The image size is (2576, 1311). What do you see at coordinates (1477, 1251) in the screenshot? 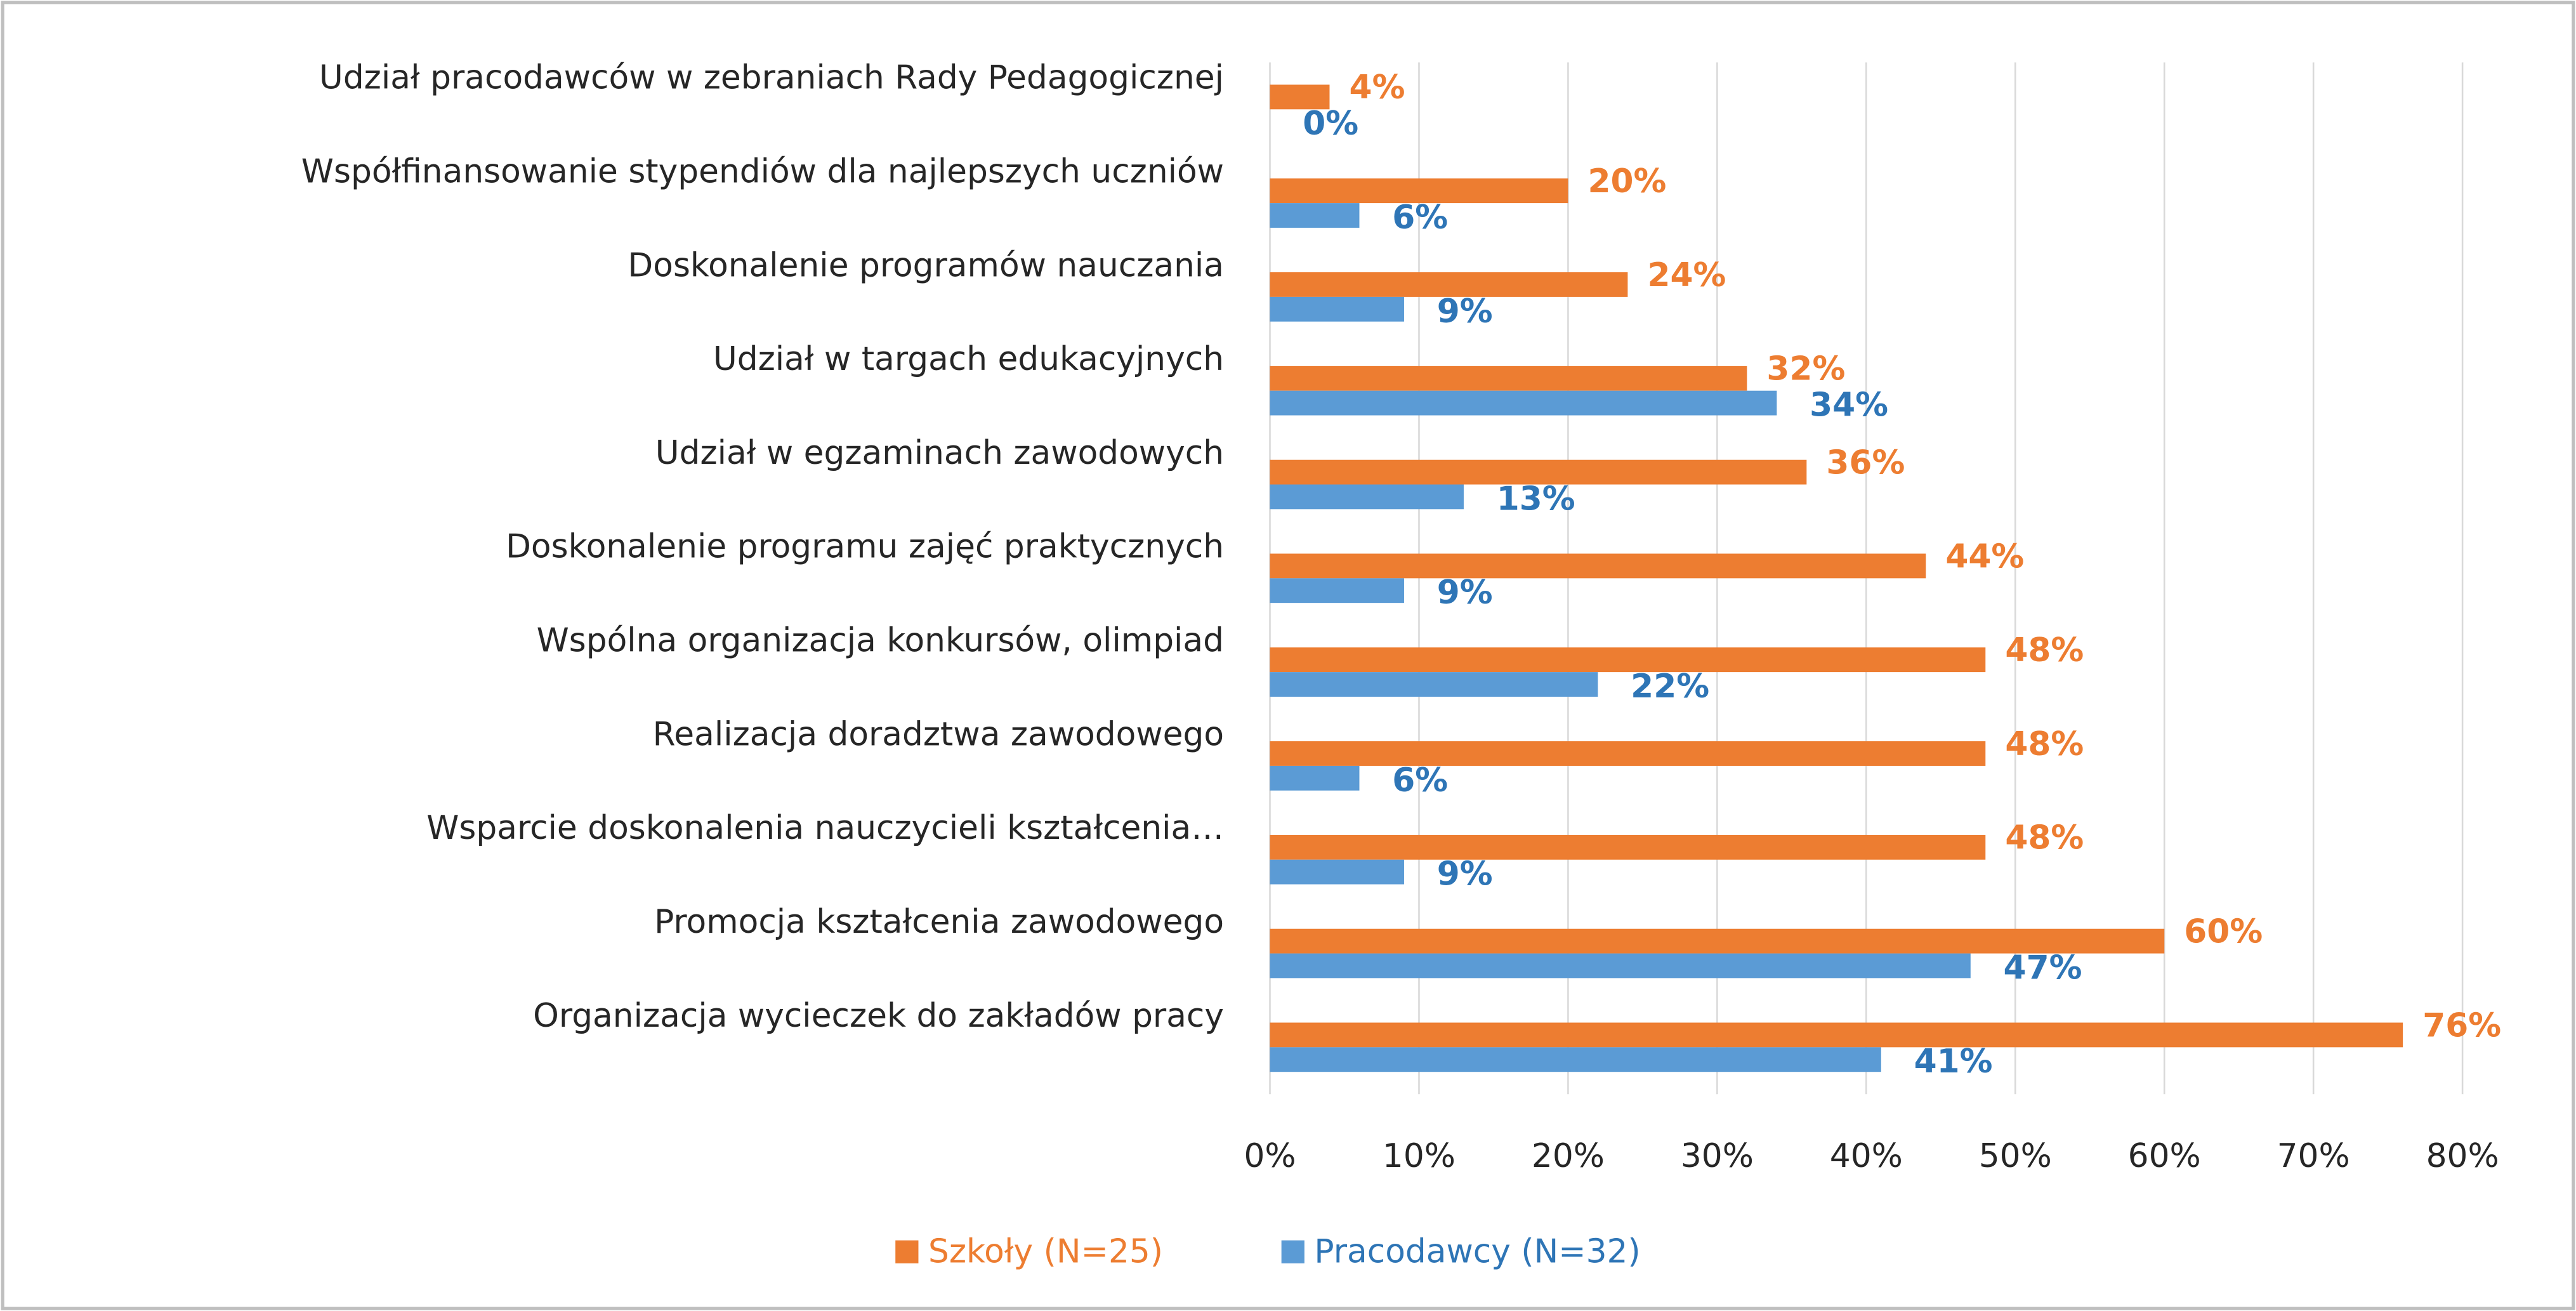
I see `legend-label: Pracodawcy (N=32)` at bounding box center [1477, 1251].